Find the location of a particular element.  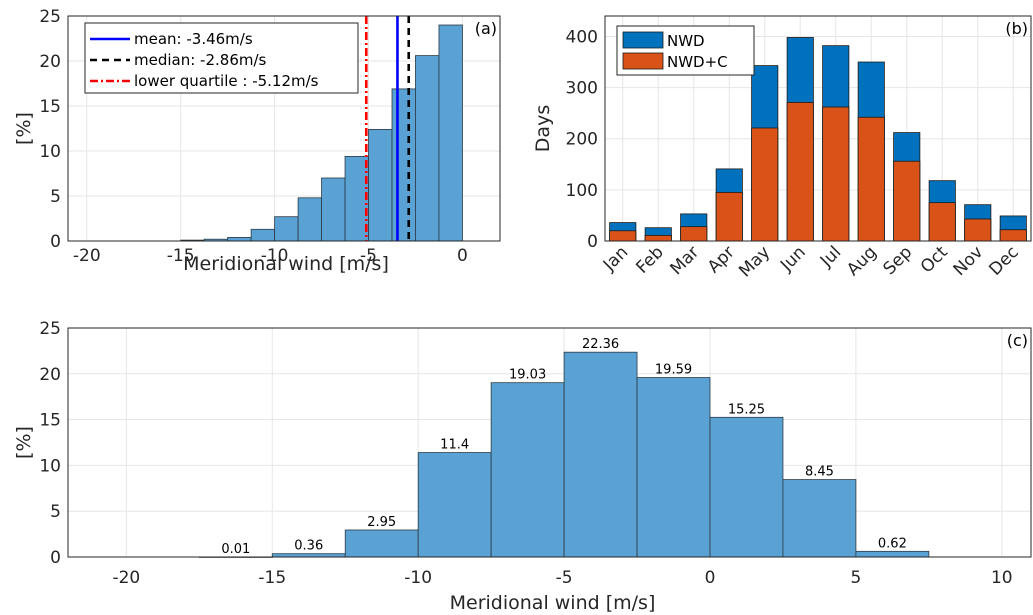

x-tick-label: Jul is located at coordinates (830, 256).